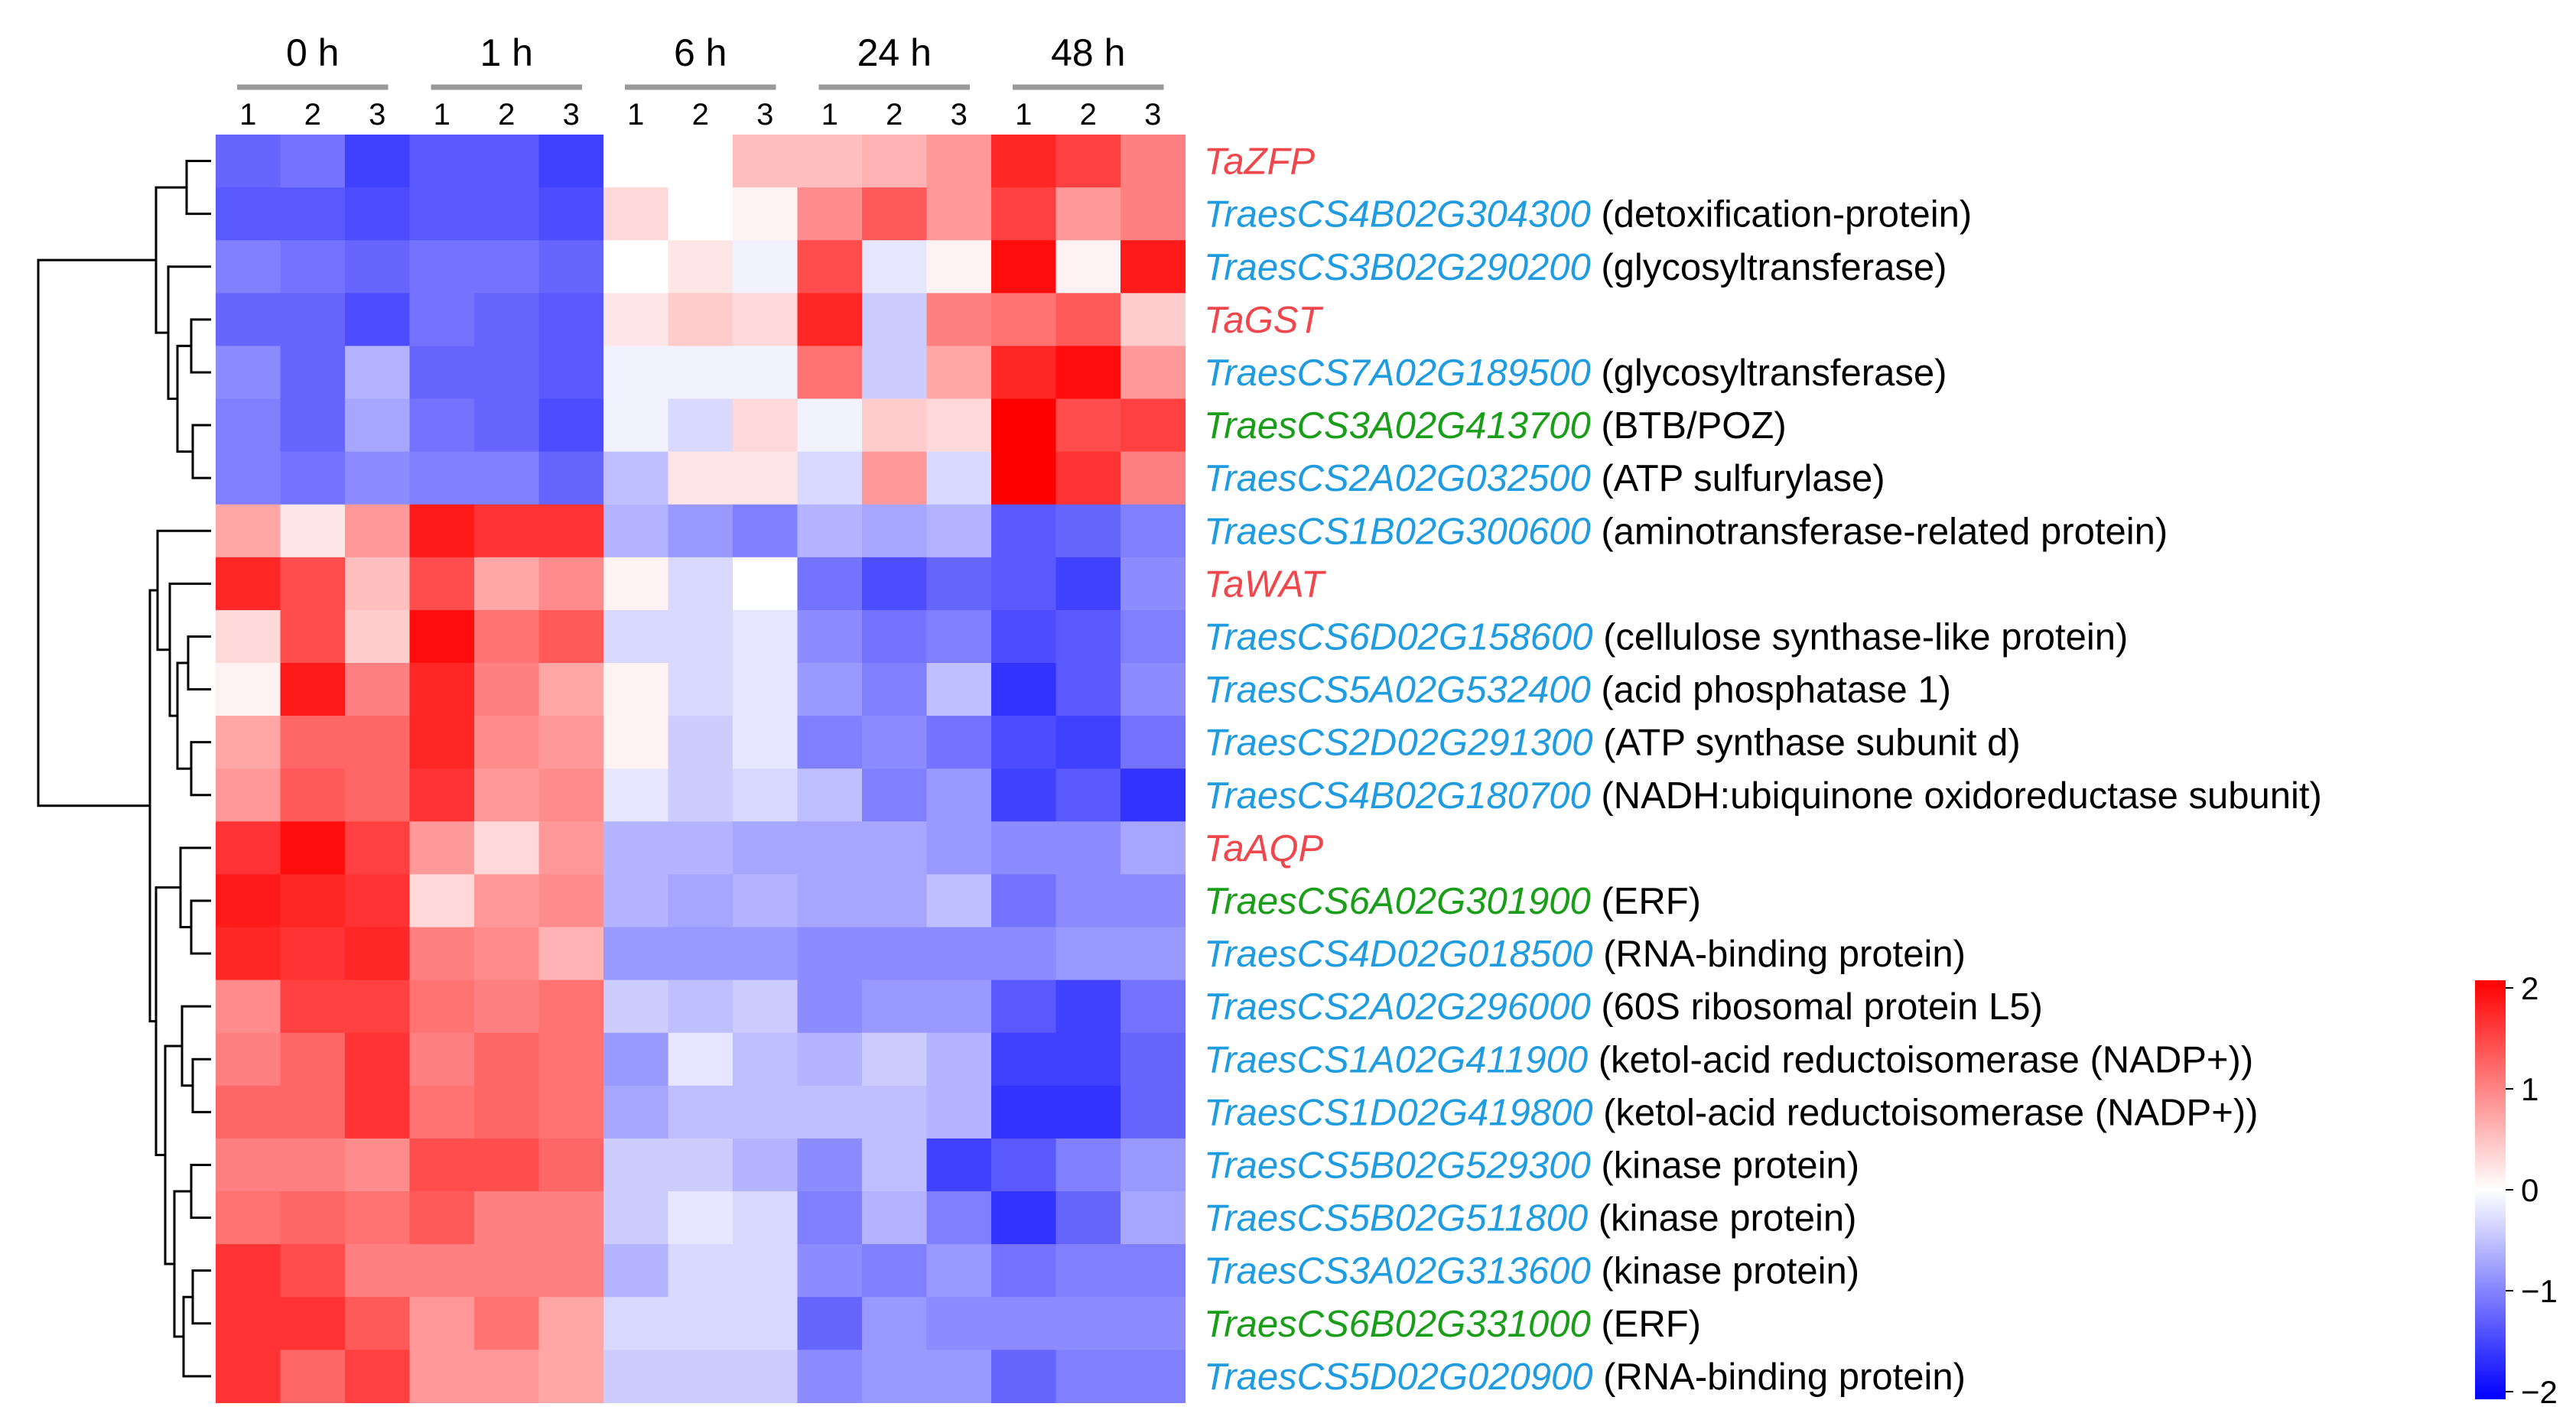 The height and width of the screenshot is (1410, 2576). What do you see at coordinates (1879, 531) in the screenshot?
I see `gene-description: (aminotransferase-related protein)` at bounding box center [1879, 531].